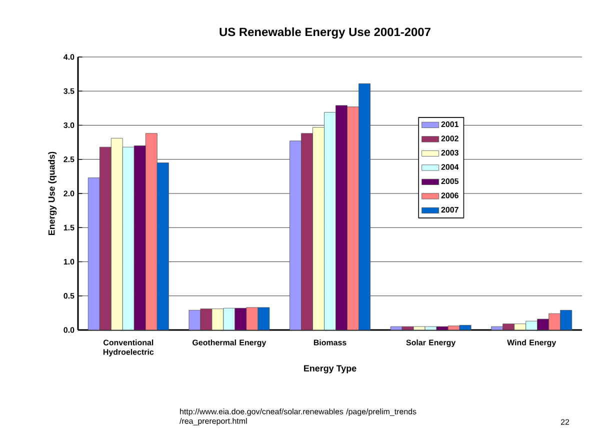 Image resolution: width=599 pixels, height=447 pixels. Describe the element at coordinates (330, 369) in the screenshot. I see `x-axis-title: Energy Type` at that location.